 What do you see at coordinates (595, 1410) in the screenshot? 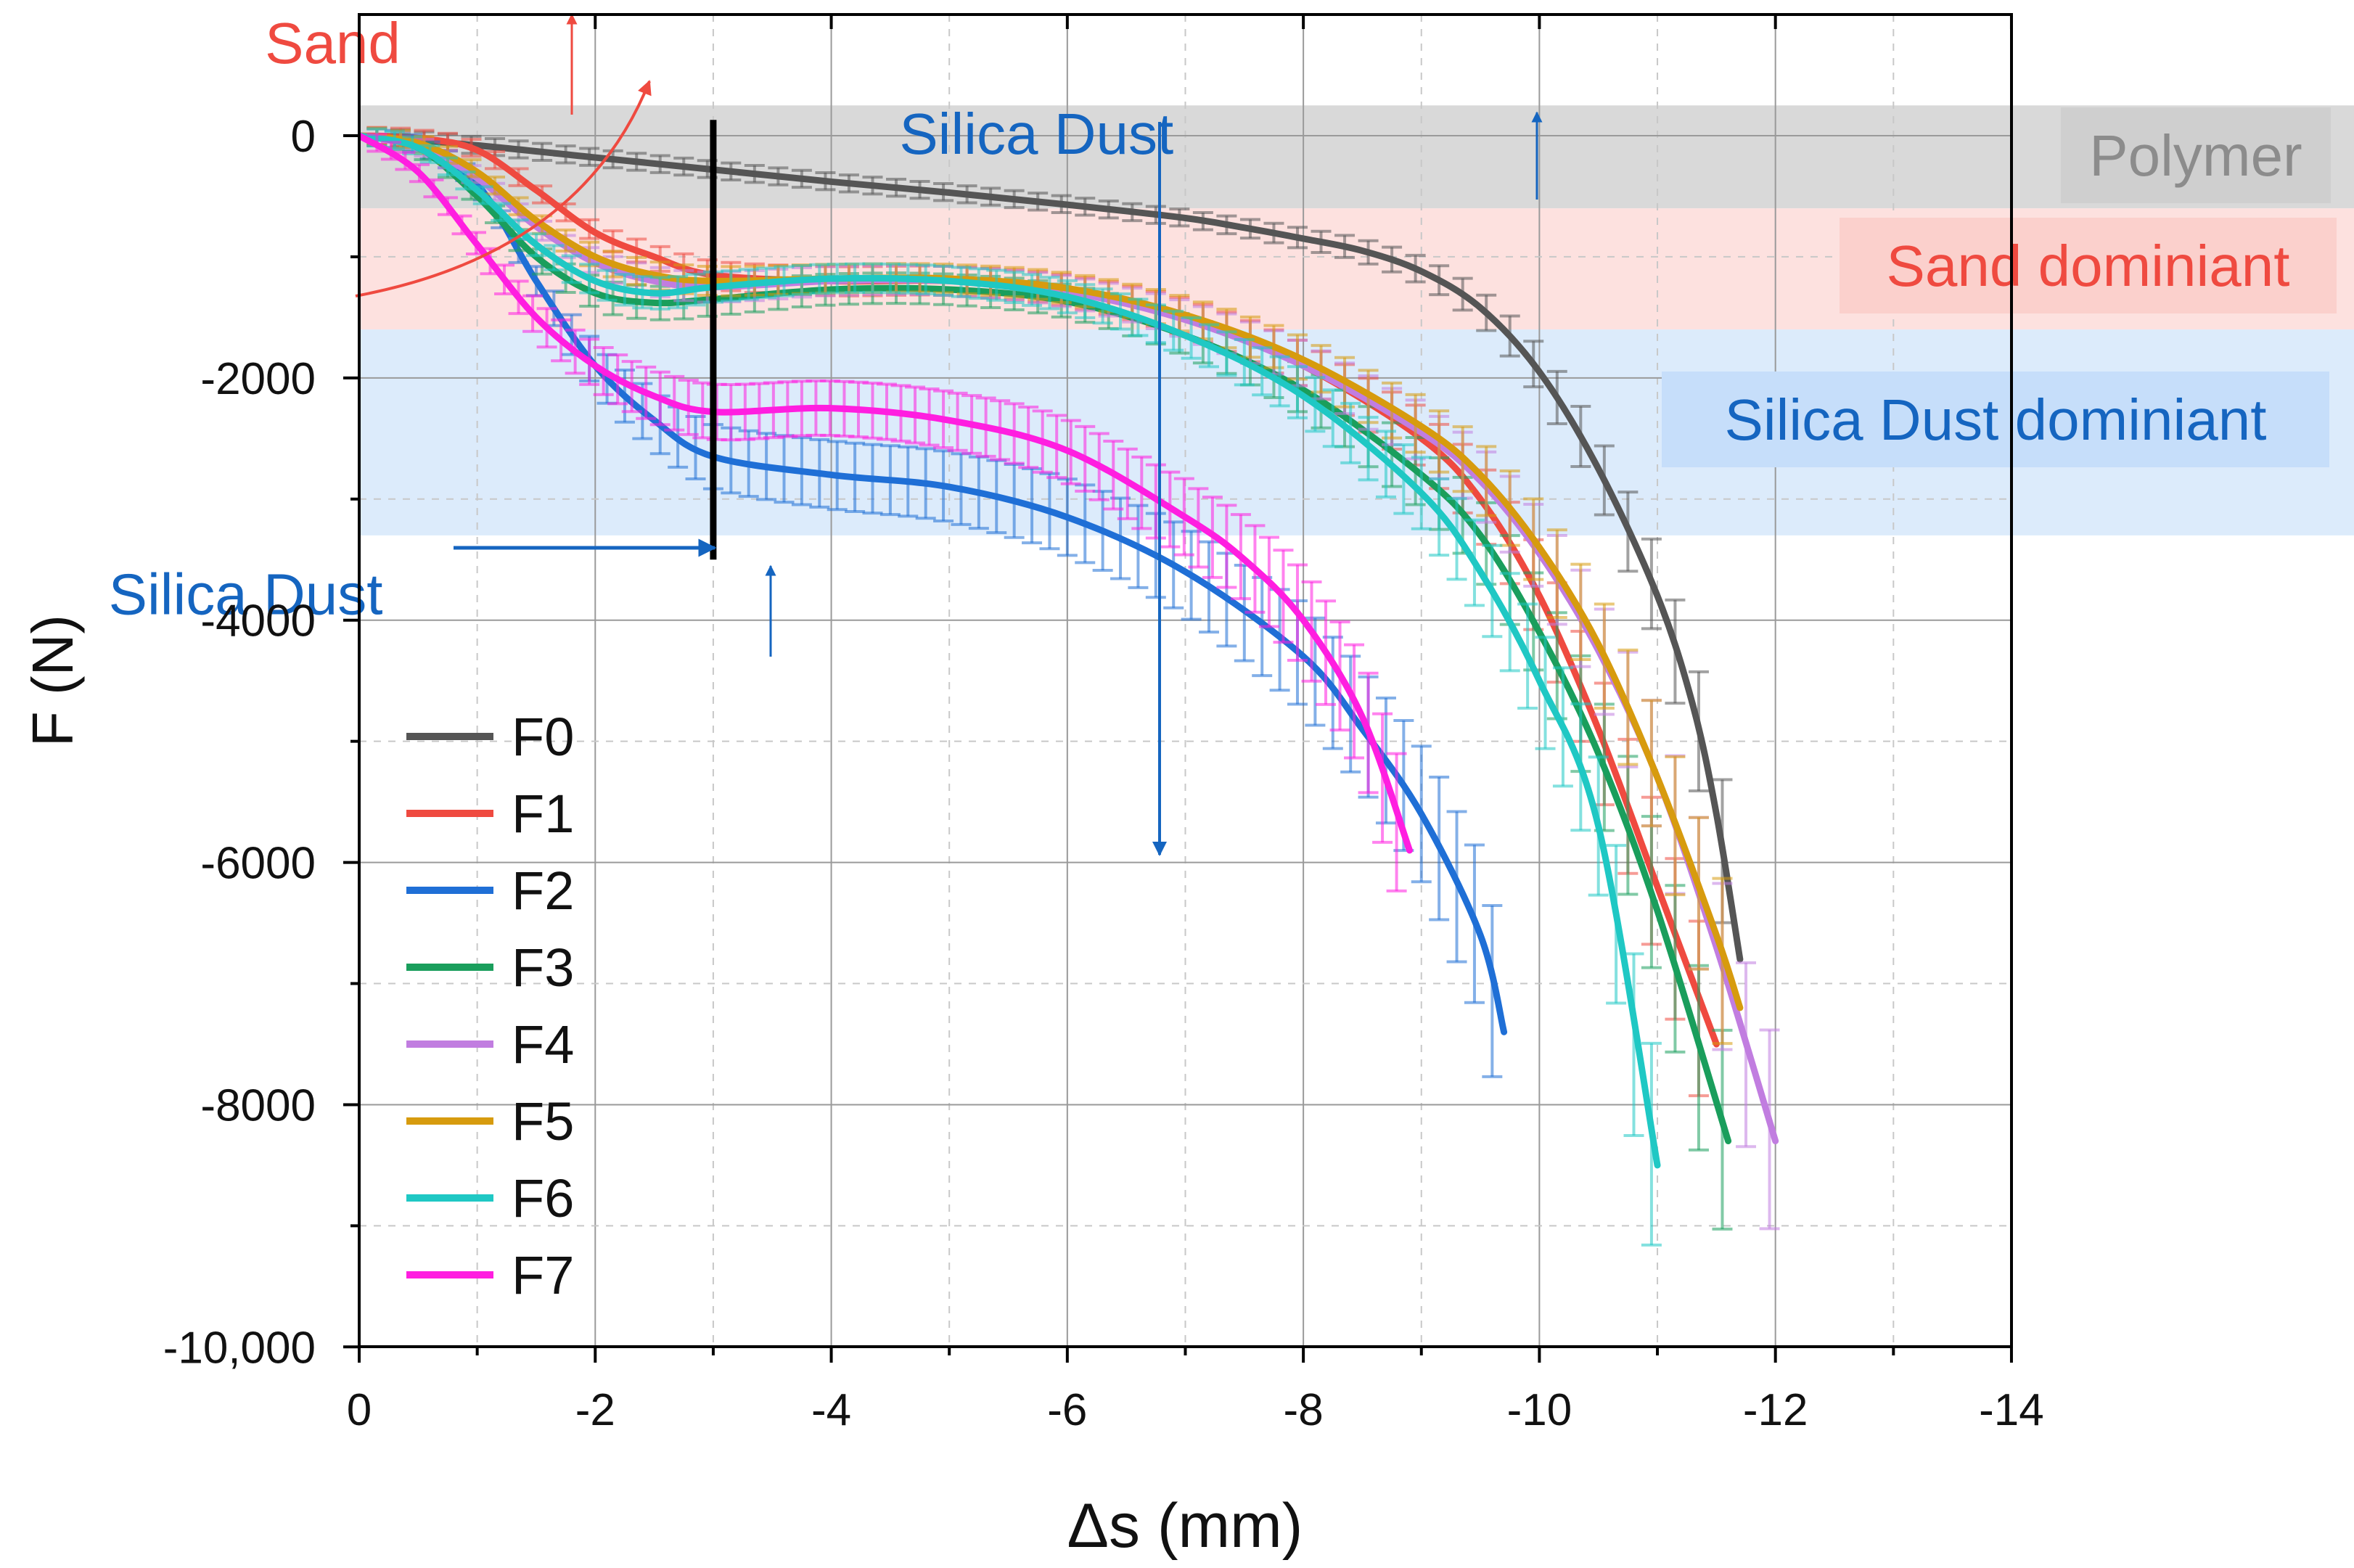
I see `x-tick-label: -2` at bounding box center [595, 1410].